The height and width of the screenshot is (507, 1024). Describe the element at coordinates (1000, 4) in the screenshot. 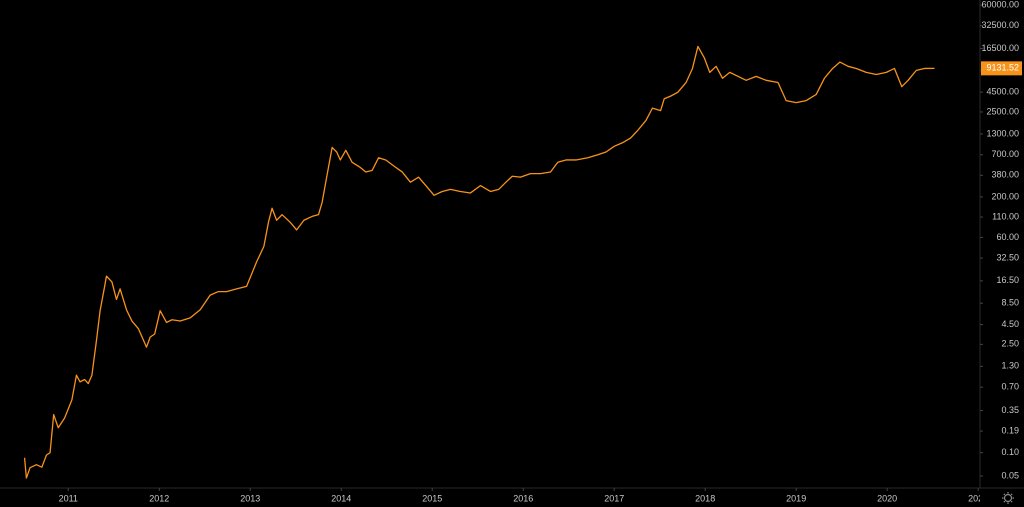

I see `y-tick-label: 60000.00` at that location.